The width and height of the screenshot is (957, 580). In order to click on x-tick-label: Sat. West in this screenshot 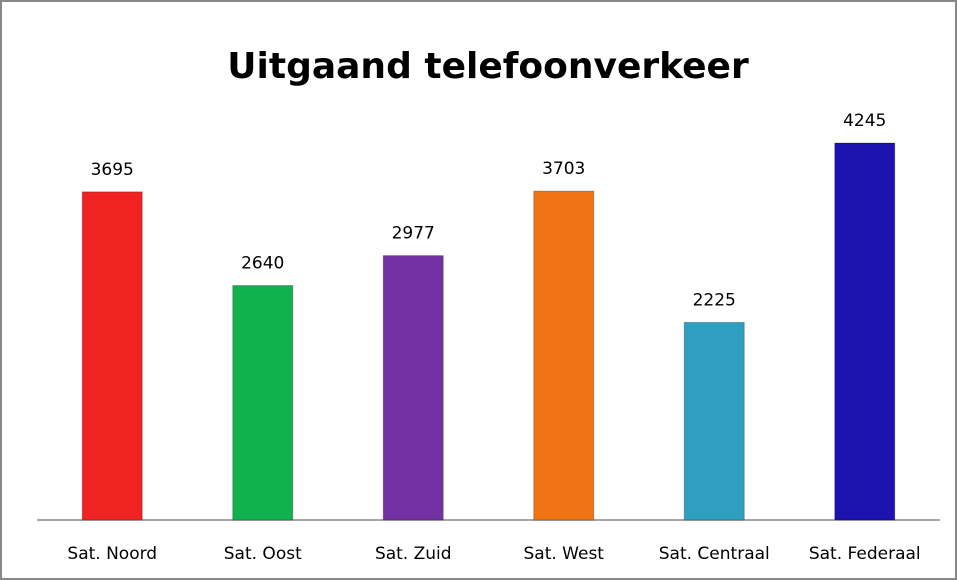, I will do `click(564, 554)`.